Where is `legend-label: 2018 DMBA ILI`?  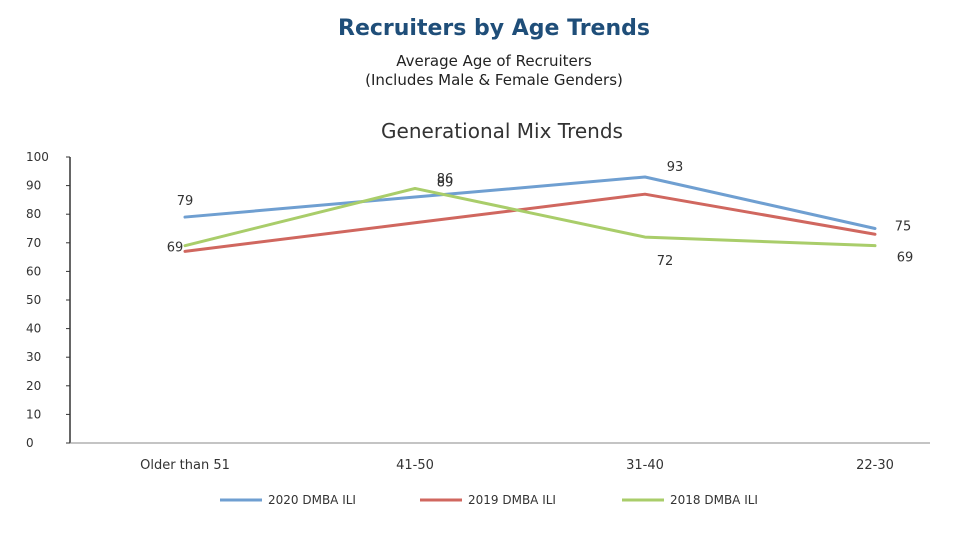
legend-label: 2018 DMBA ILI is located at coordinates (714, 500).